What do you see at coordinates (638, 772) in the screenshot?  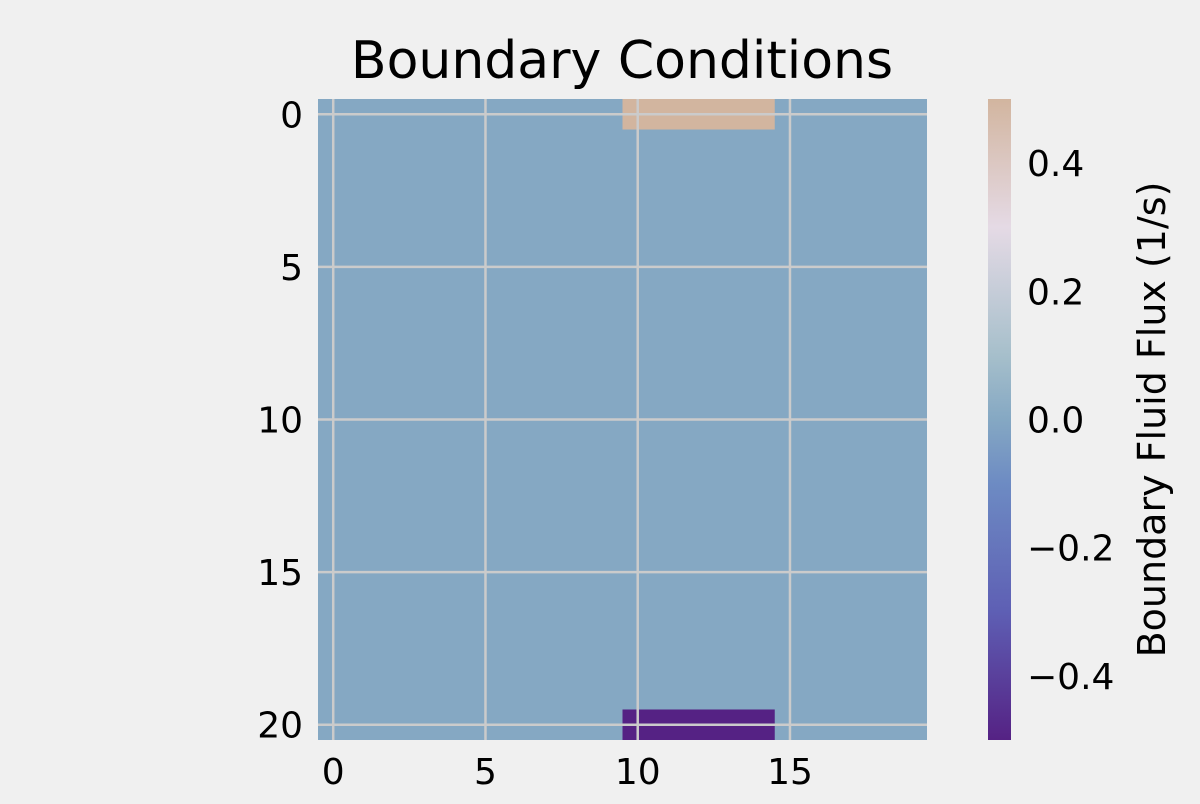 I see `x-tick-label: 10` at bounding box center [638, 772].